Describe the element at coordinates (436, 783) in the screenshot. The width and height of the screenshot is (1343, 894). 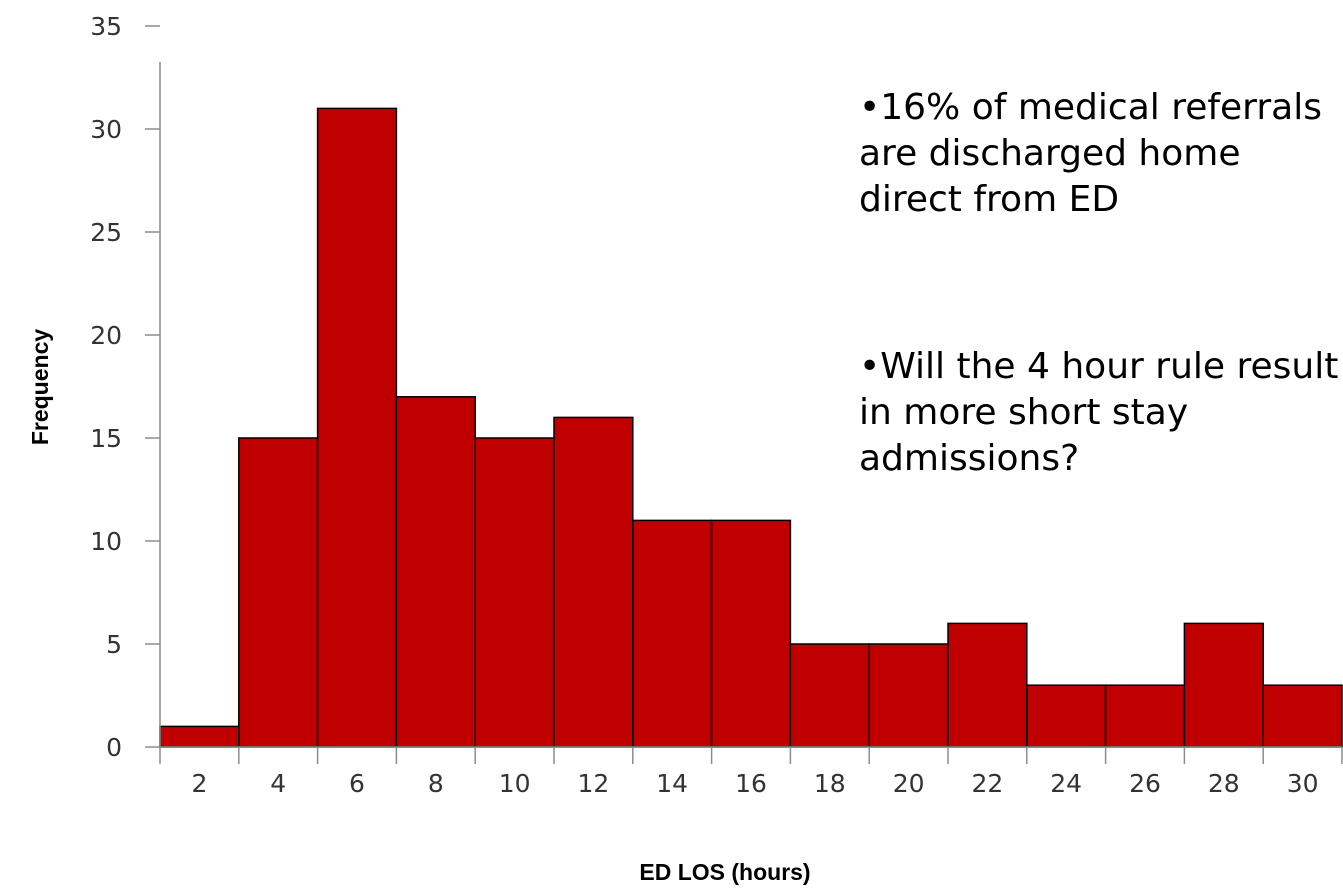
I see `x-tick-label: 8` at that location.